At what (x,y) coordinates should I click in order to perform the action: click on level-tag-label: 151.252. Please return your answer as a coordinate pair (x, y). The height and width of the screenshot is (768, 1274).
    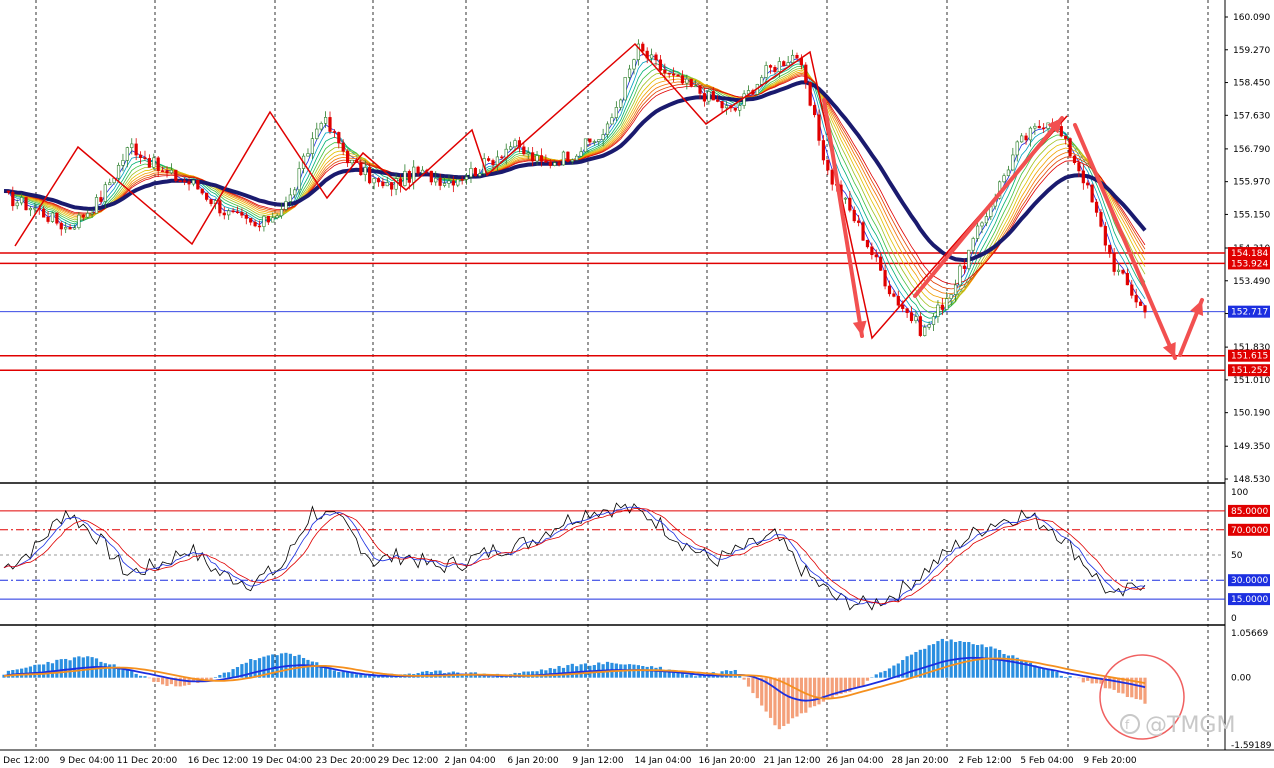
    Looking at the image, I should click on (1249, 371).